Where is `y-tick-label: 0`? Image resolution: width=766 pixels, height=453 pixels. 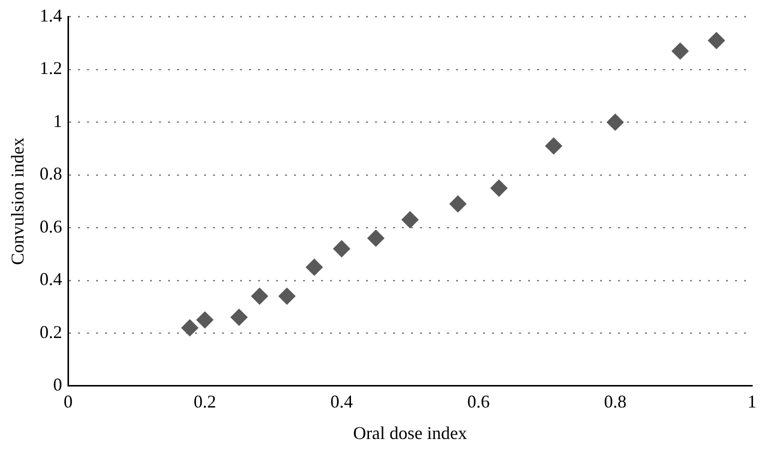 y-tick-label: 0 is located at coordinates (57, 384).